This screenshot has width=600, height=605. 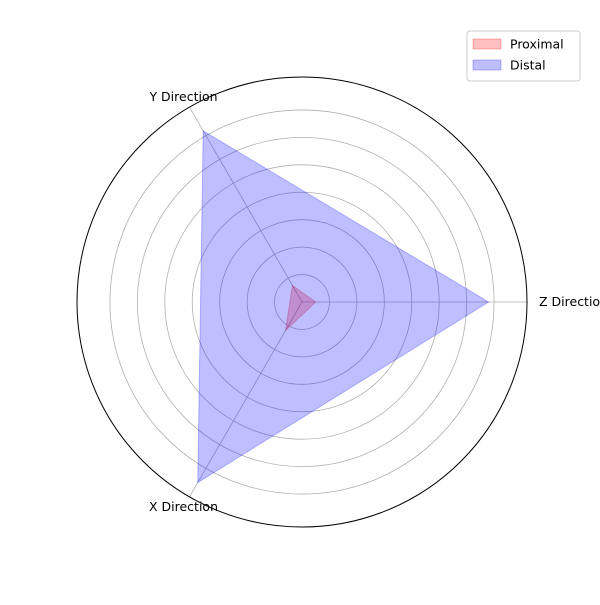 What do you see at coordinates (300, 308) in the screenshot?
I see `series-area-proximal` at bounding box center [300, 308].